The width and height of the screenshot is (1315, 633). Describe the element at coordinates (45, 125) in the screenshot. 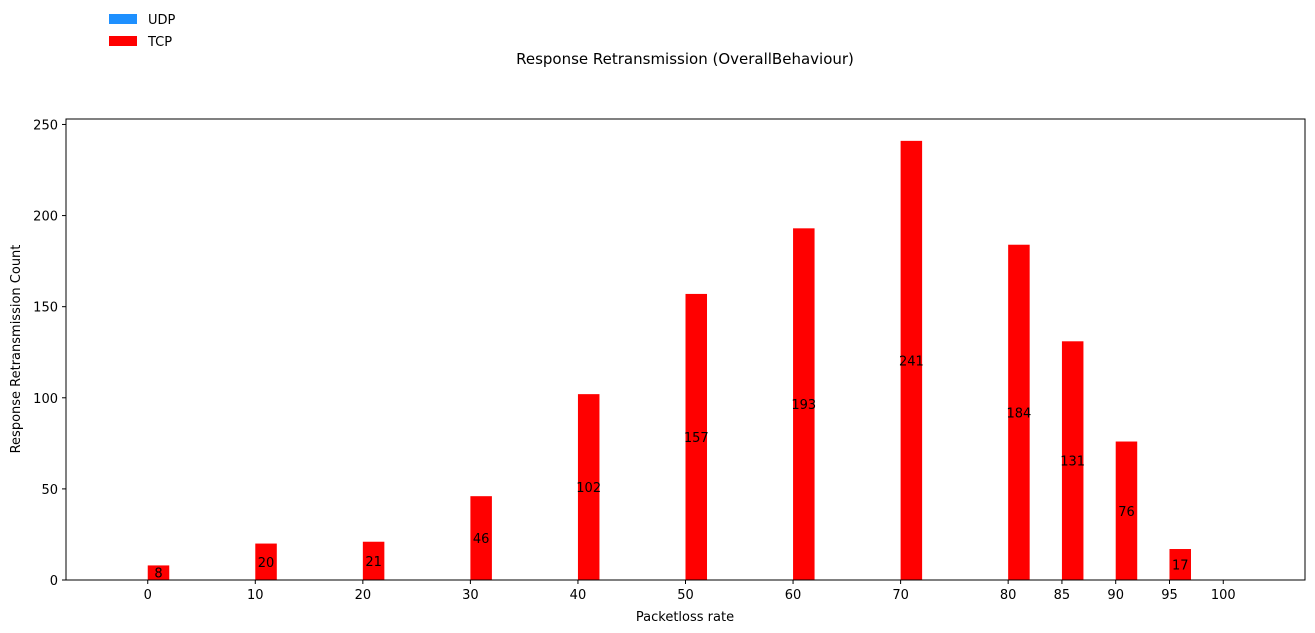

I see `y-tick-label: 250` at that location.